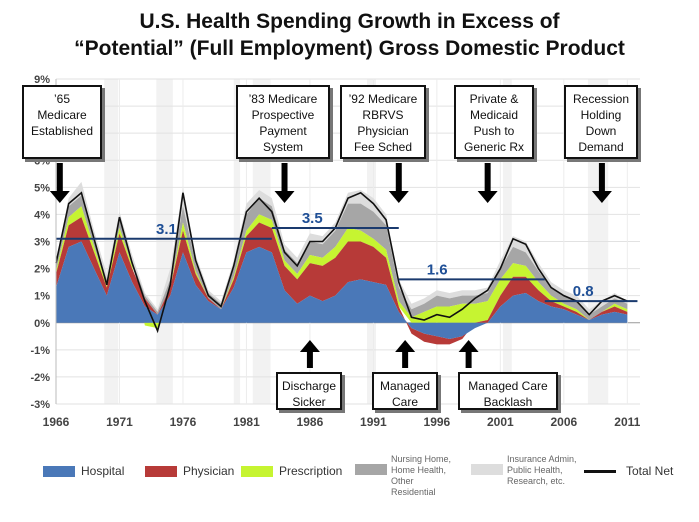  I want to click on callout-top-4: Recession Holding Down Demand, so click(601, 122).